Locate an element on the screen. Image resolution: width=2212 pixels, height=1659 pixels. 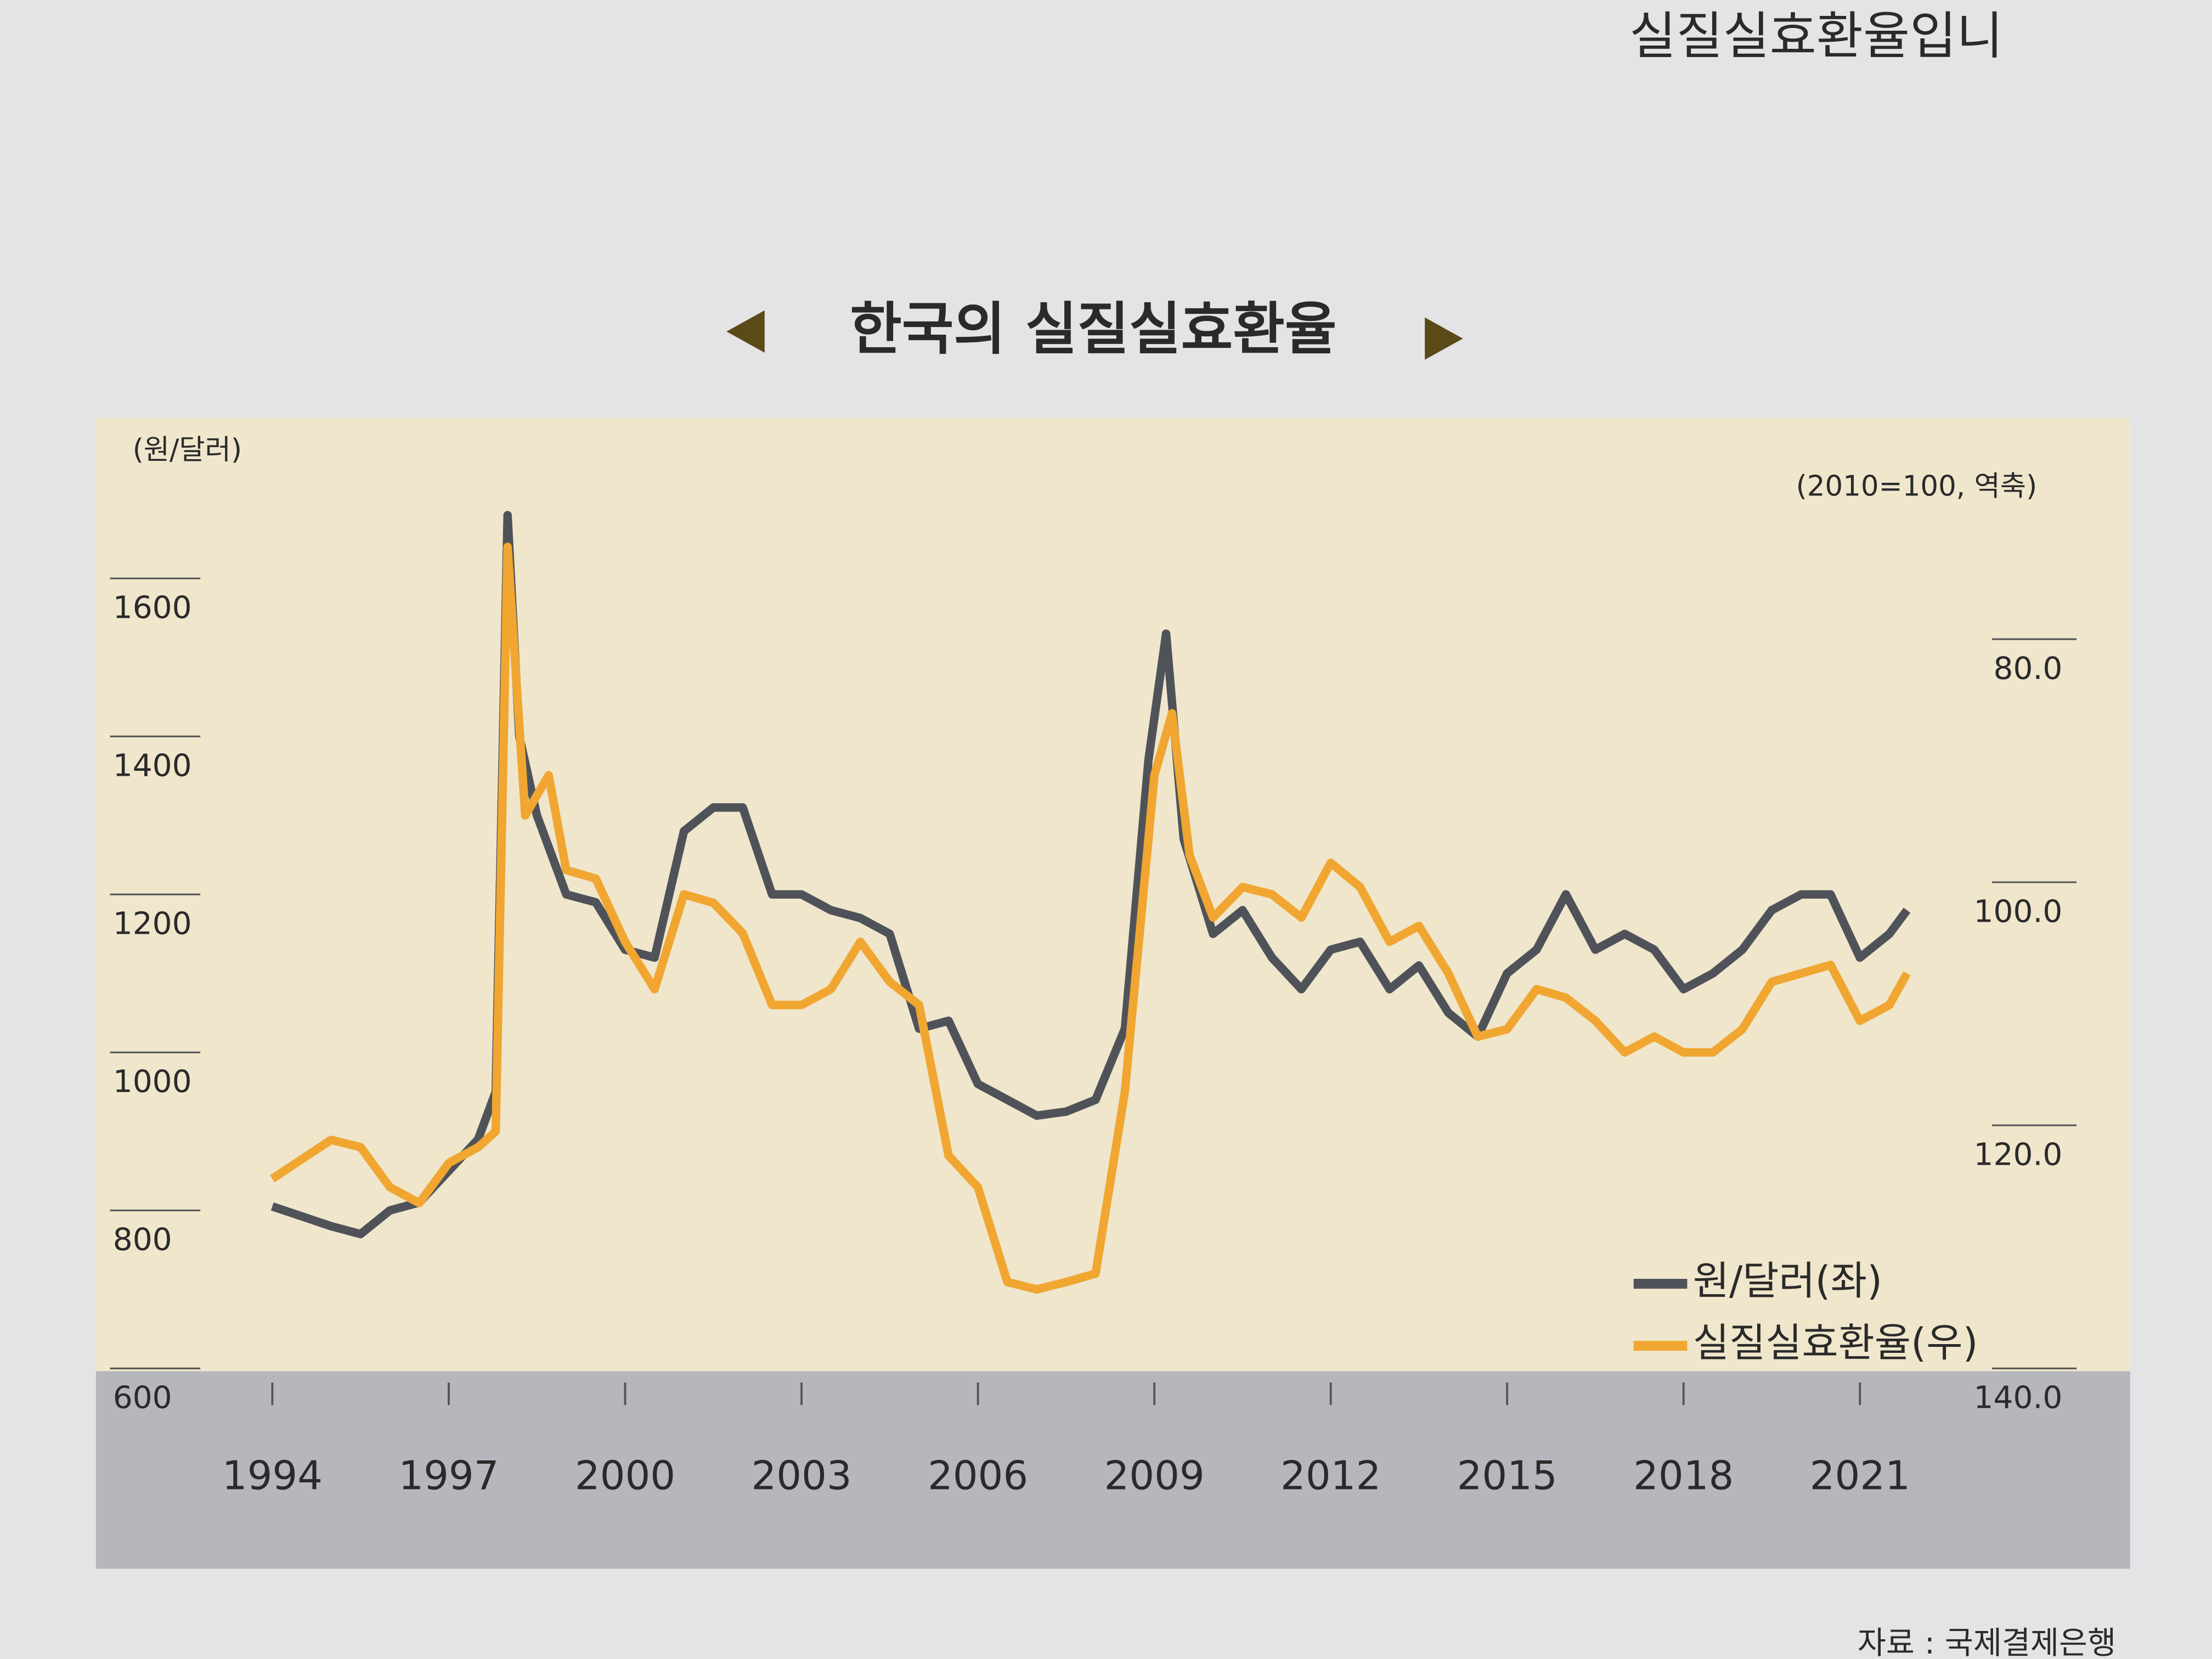
y2-tick-label: 140.0 is located at coordinates (2018, 1397).